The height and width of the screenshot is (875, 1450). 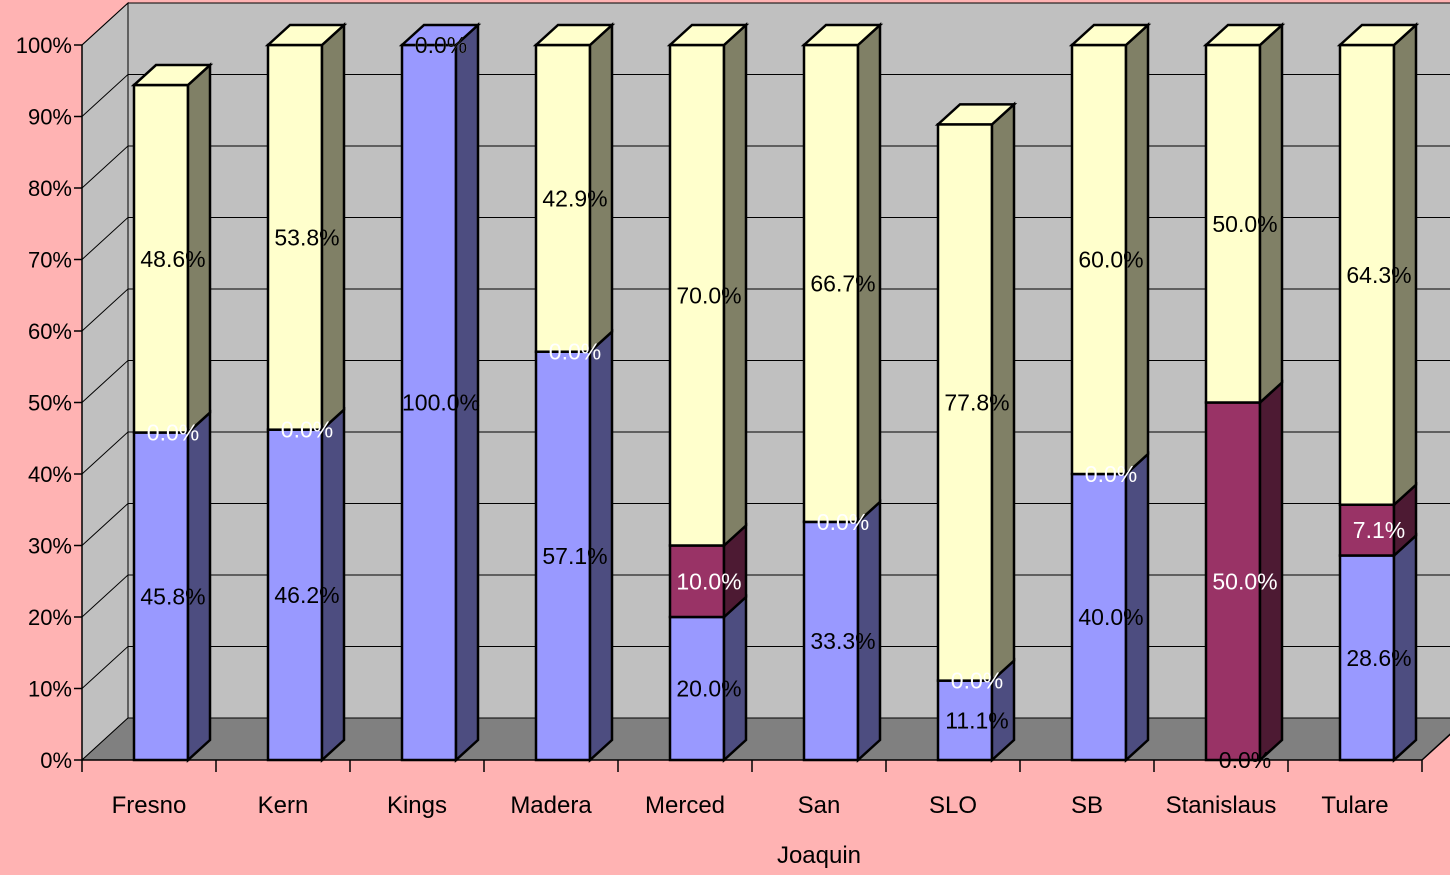 I want to click on x-tick-label: Fresno, so click(x=149, y=805).